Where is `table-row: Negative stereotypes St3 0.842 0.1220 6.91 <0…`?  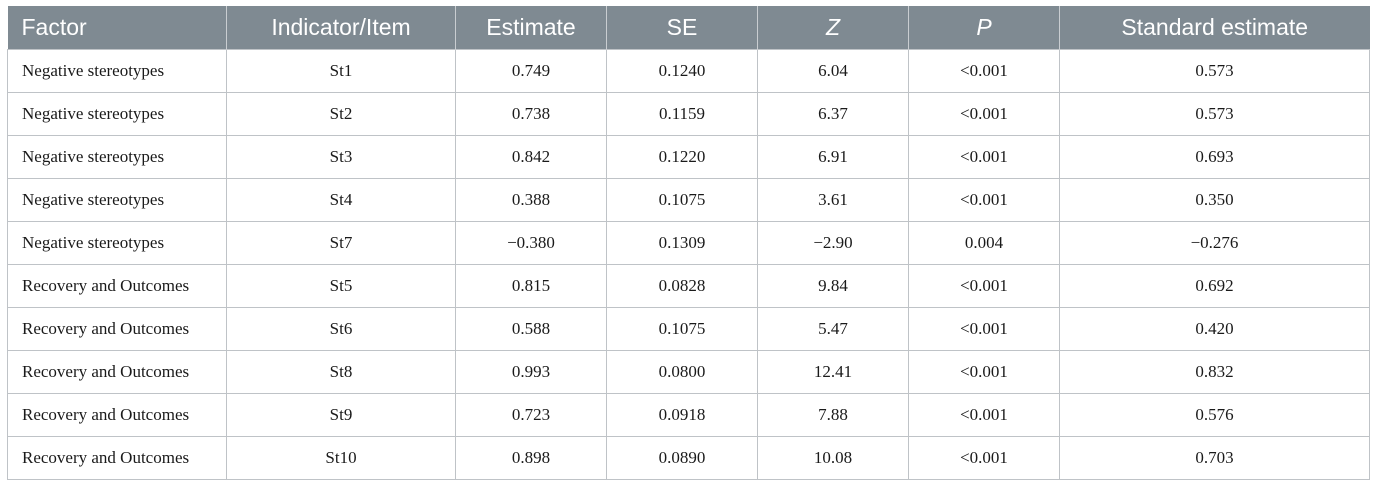
table-row: Negative stereotypes St3 0.842 0.1220 6.91 <0… is located at coordinates (688, 157).